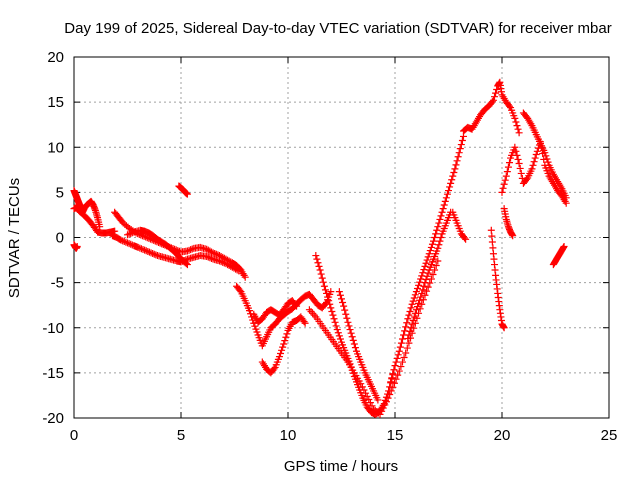  Describe the element at coordinates (157, 247) in the screenshot. I see `series-morning-hump` at that location.